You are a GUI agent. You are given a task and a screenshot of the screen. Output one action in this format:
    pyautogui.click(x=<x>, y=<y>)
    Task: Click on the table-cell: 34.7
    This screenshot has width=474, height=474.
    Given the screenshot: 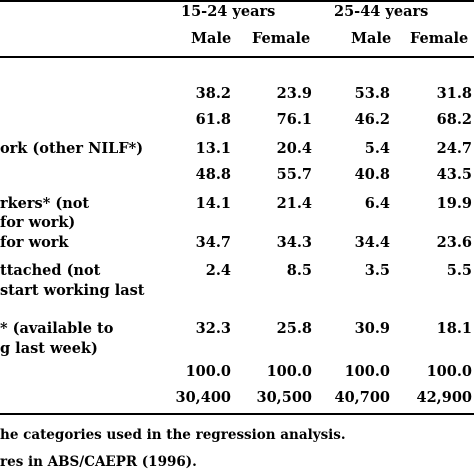 What is the action you would take?
    pyautogui.click(x=213, y=242)
    